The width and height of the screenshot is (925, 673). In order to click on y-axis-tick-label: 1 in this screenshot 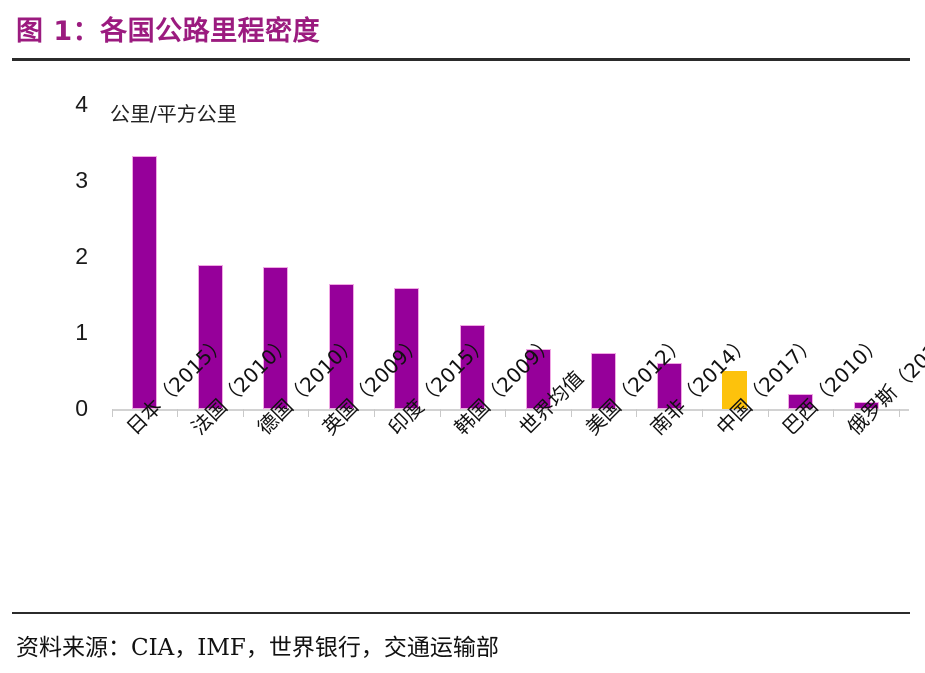, I will do `click(81, 332)`.